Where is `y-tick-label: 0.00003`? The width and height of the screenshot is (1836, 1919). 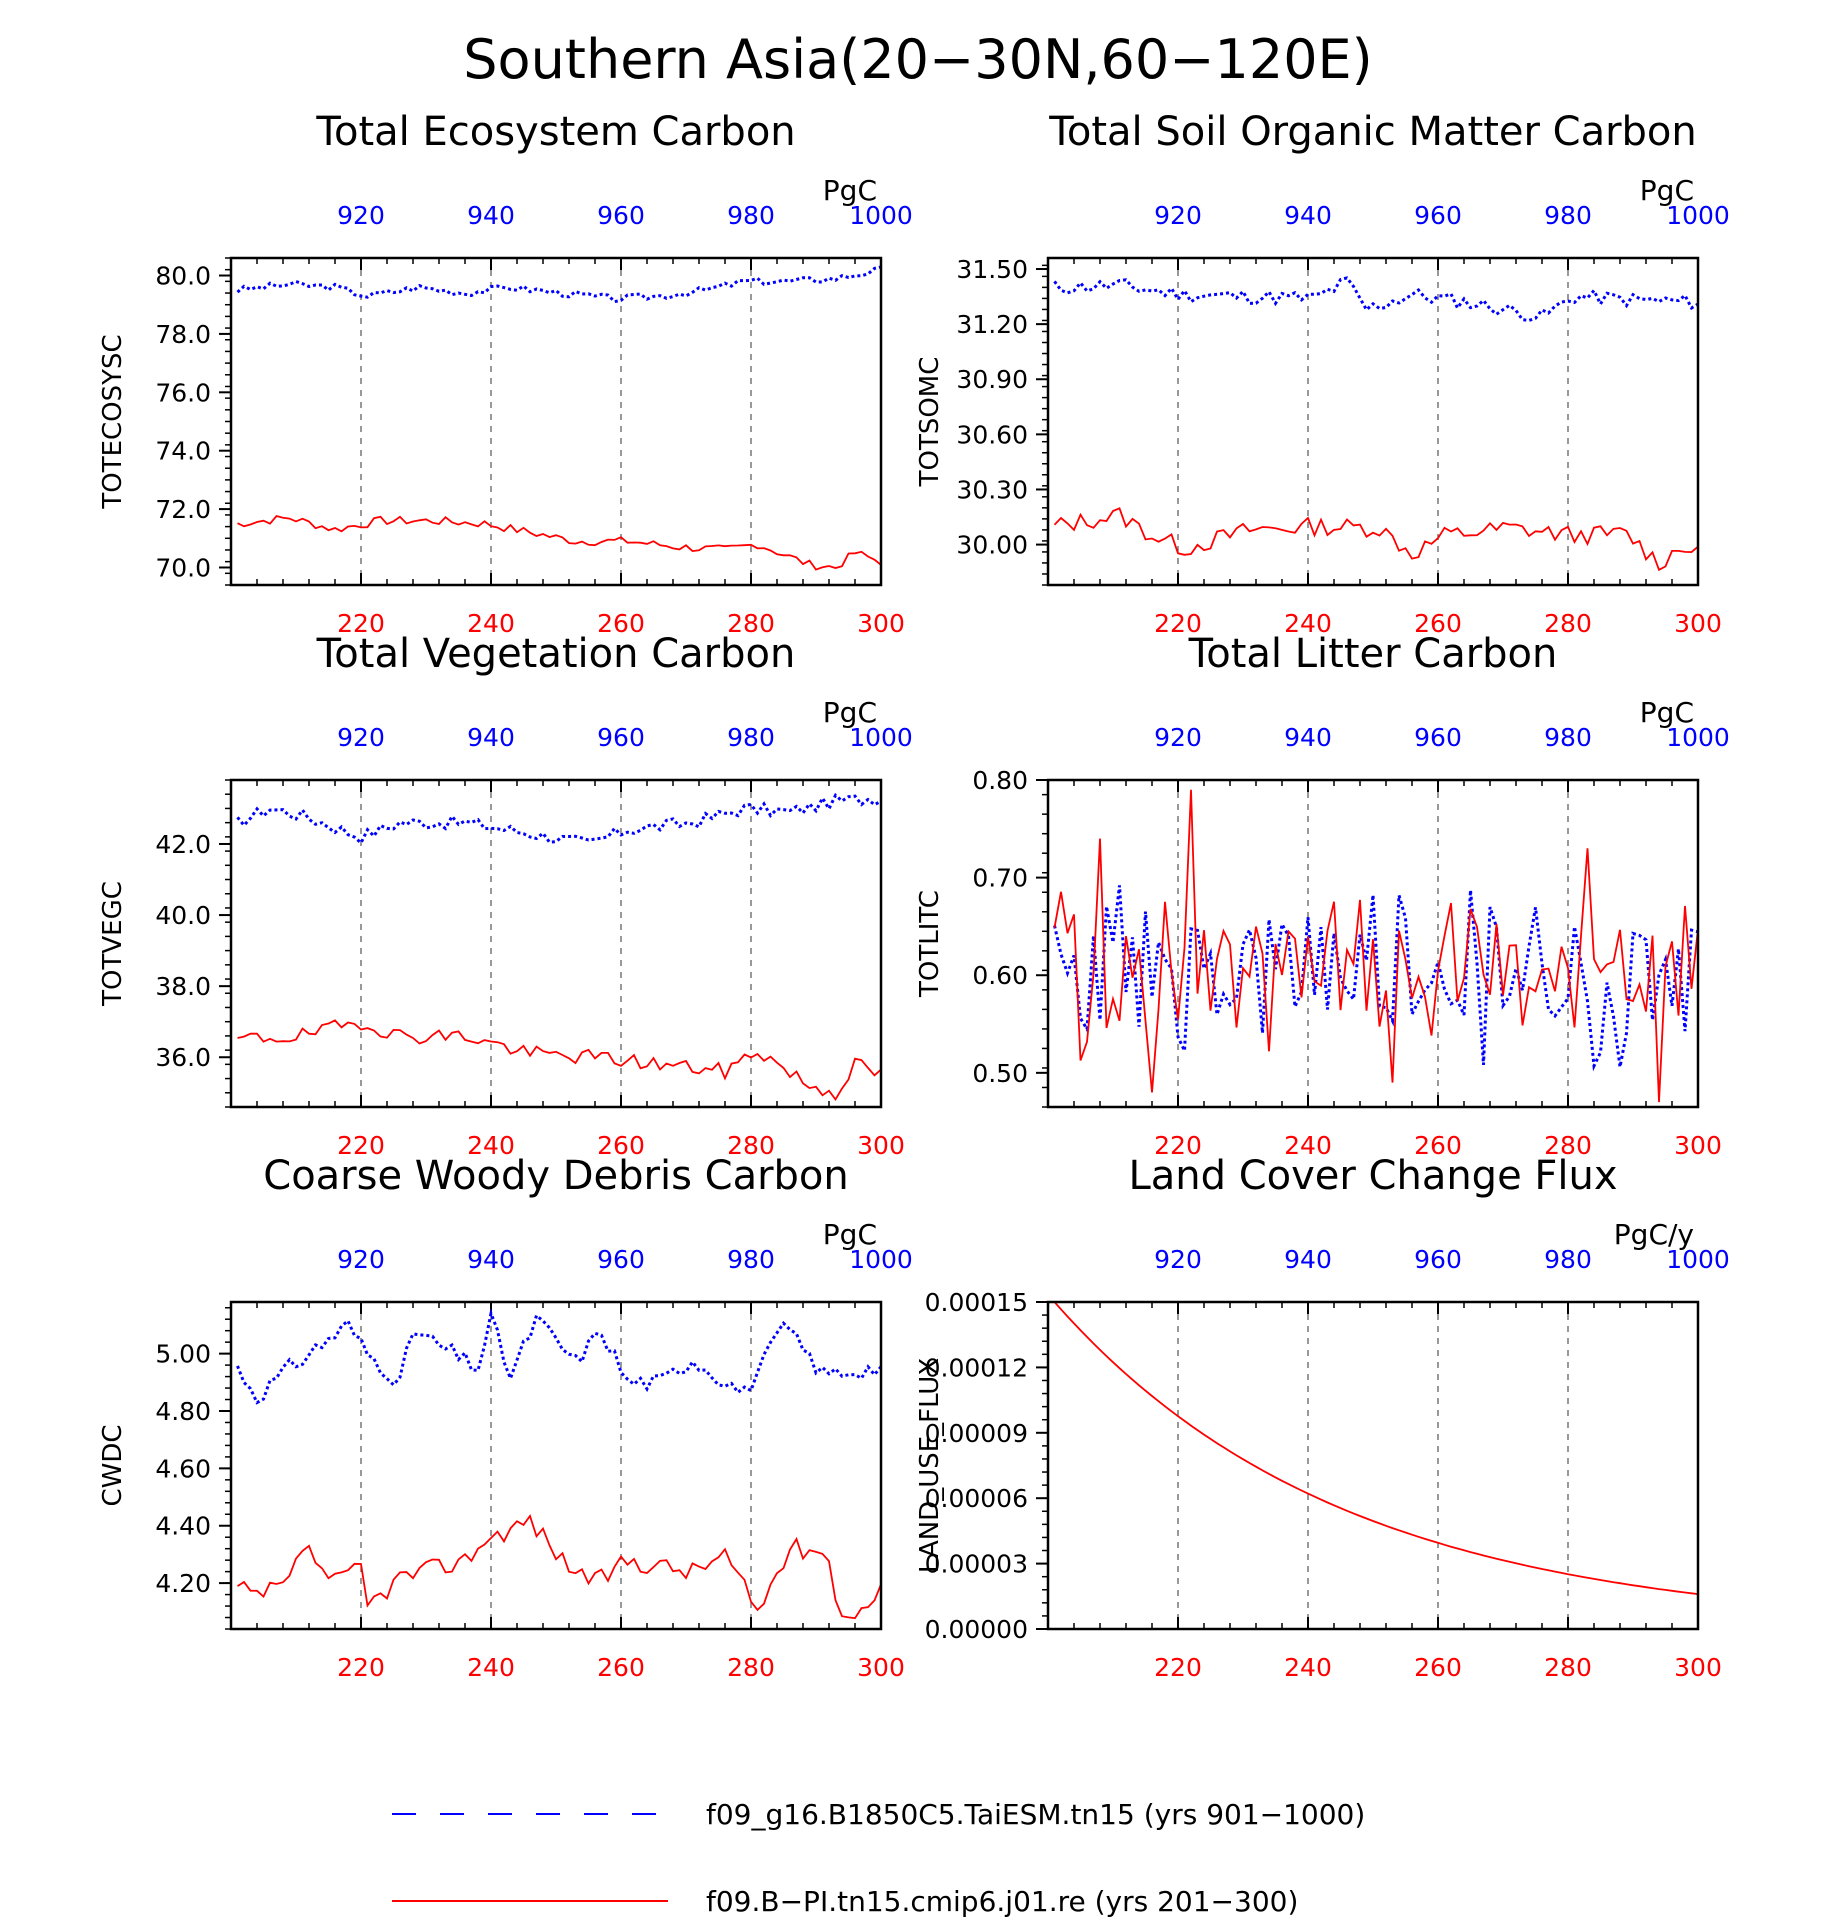 y-tick-label: 0.00003 is located at coordinates (976, 1564).